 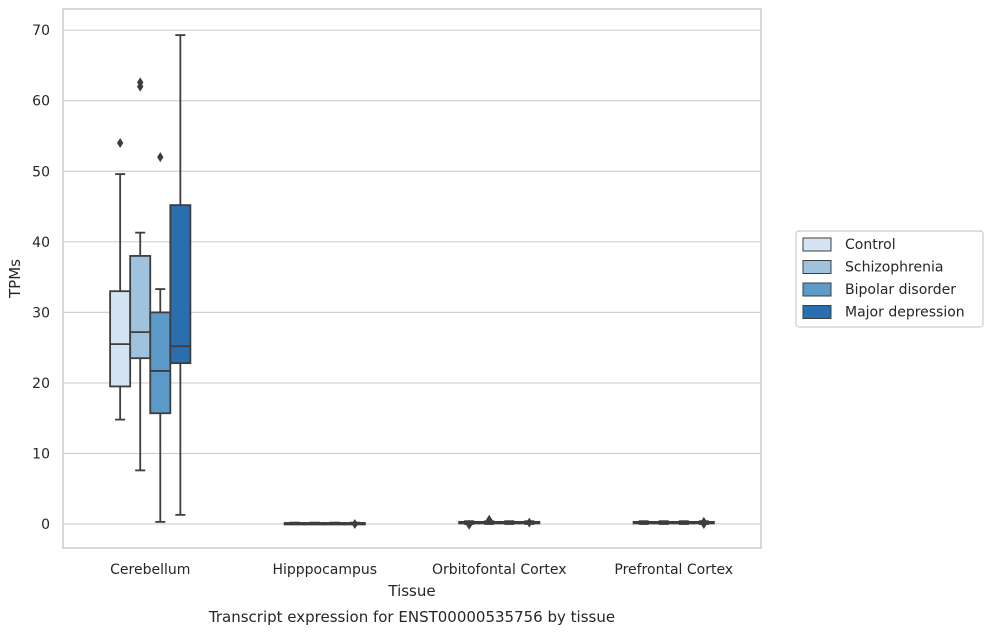 What do you see at coordinates (15, 279) in the screenshot?
I see `y-axis-title: TPMs` at bounding box center [15, 279].